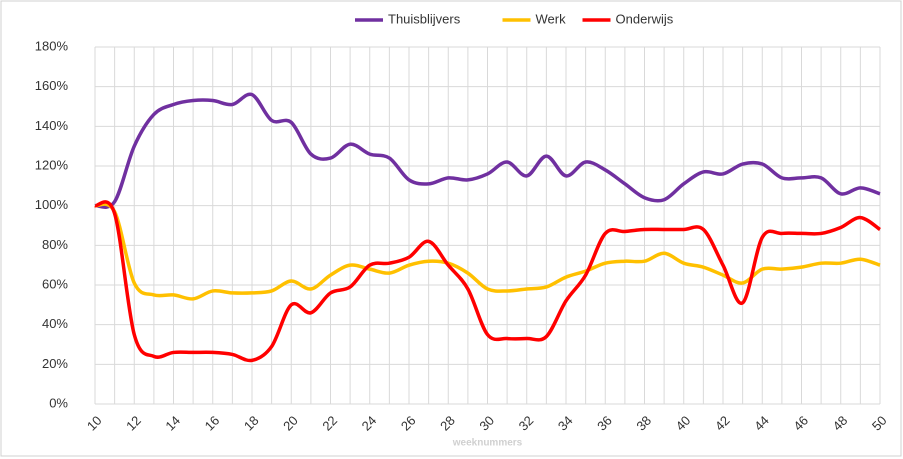 The image size is (903, 459). What do you see at coordinates (58, 402) in the screenshot?
I see `y-tick-label: 0%` at bounding box center [58, 402].